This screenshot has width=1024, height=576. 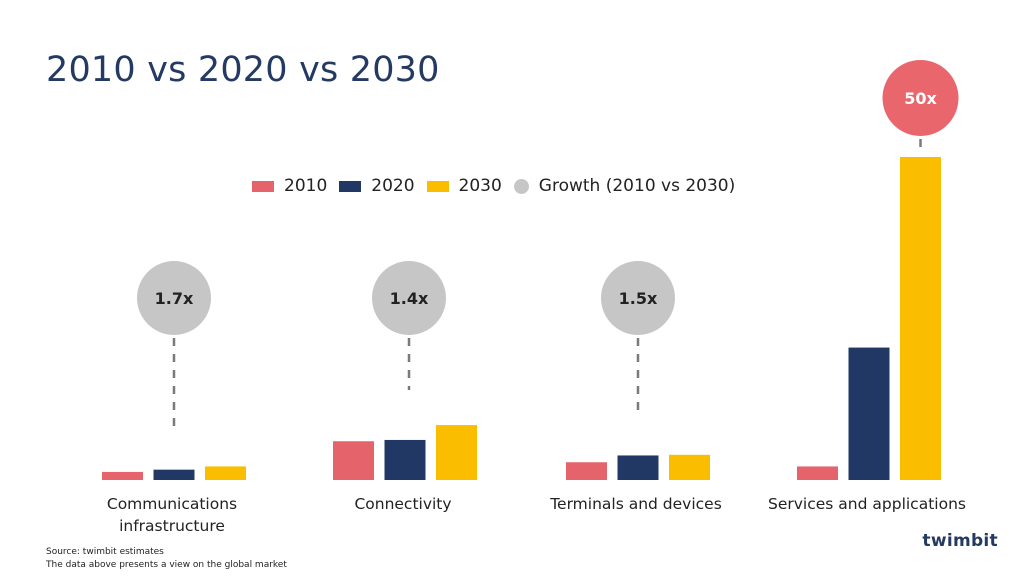 What do you see at coordinates (867, 504) in the screenshot?
I see `category-label-services-and-applications: Services and applications` at bounding box center [867, 504].